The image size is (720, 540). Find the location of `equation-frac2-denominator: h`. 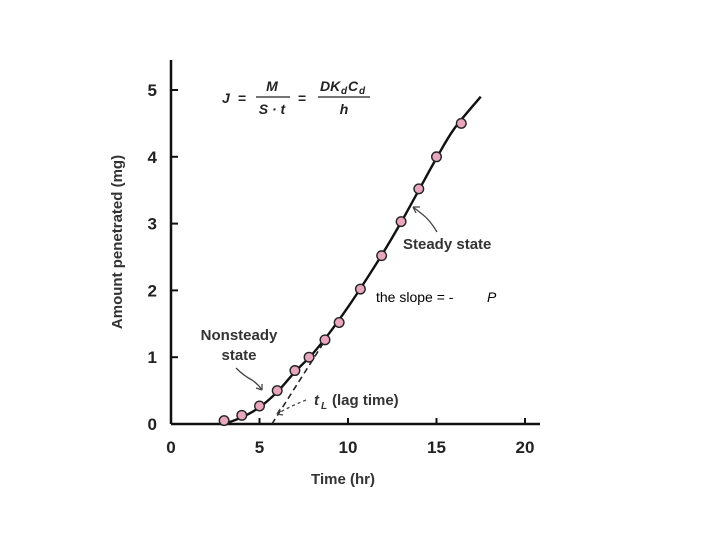

equation-frac2-denominator: h is located at coordinates (344, 109).